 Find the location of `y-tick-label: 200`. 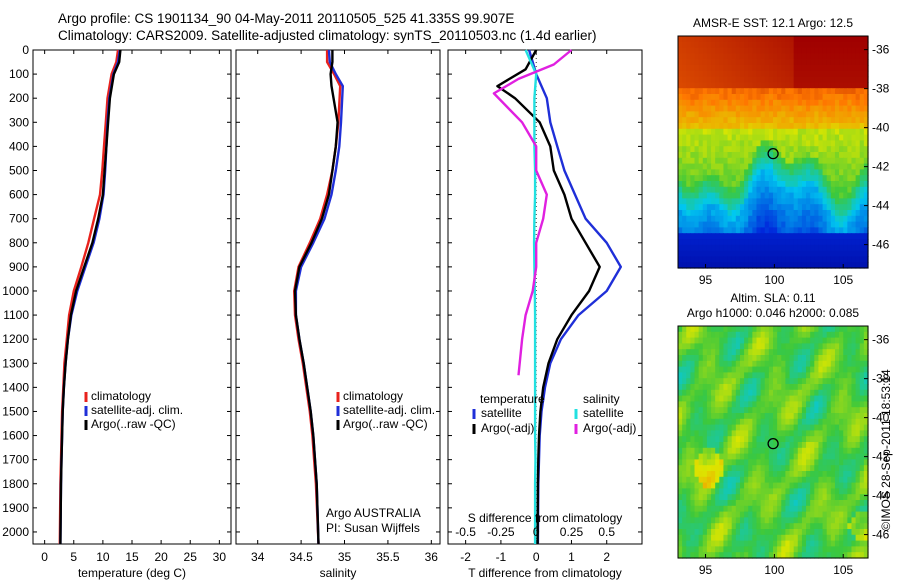

y-tick-label: 200 is located at coordinates (19, 98).